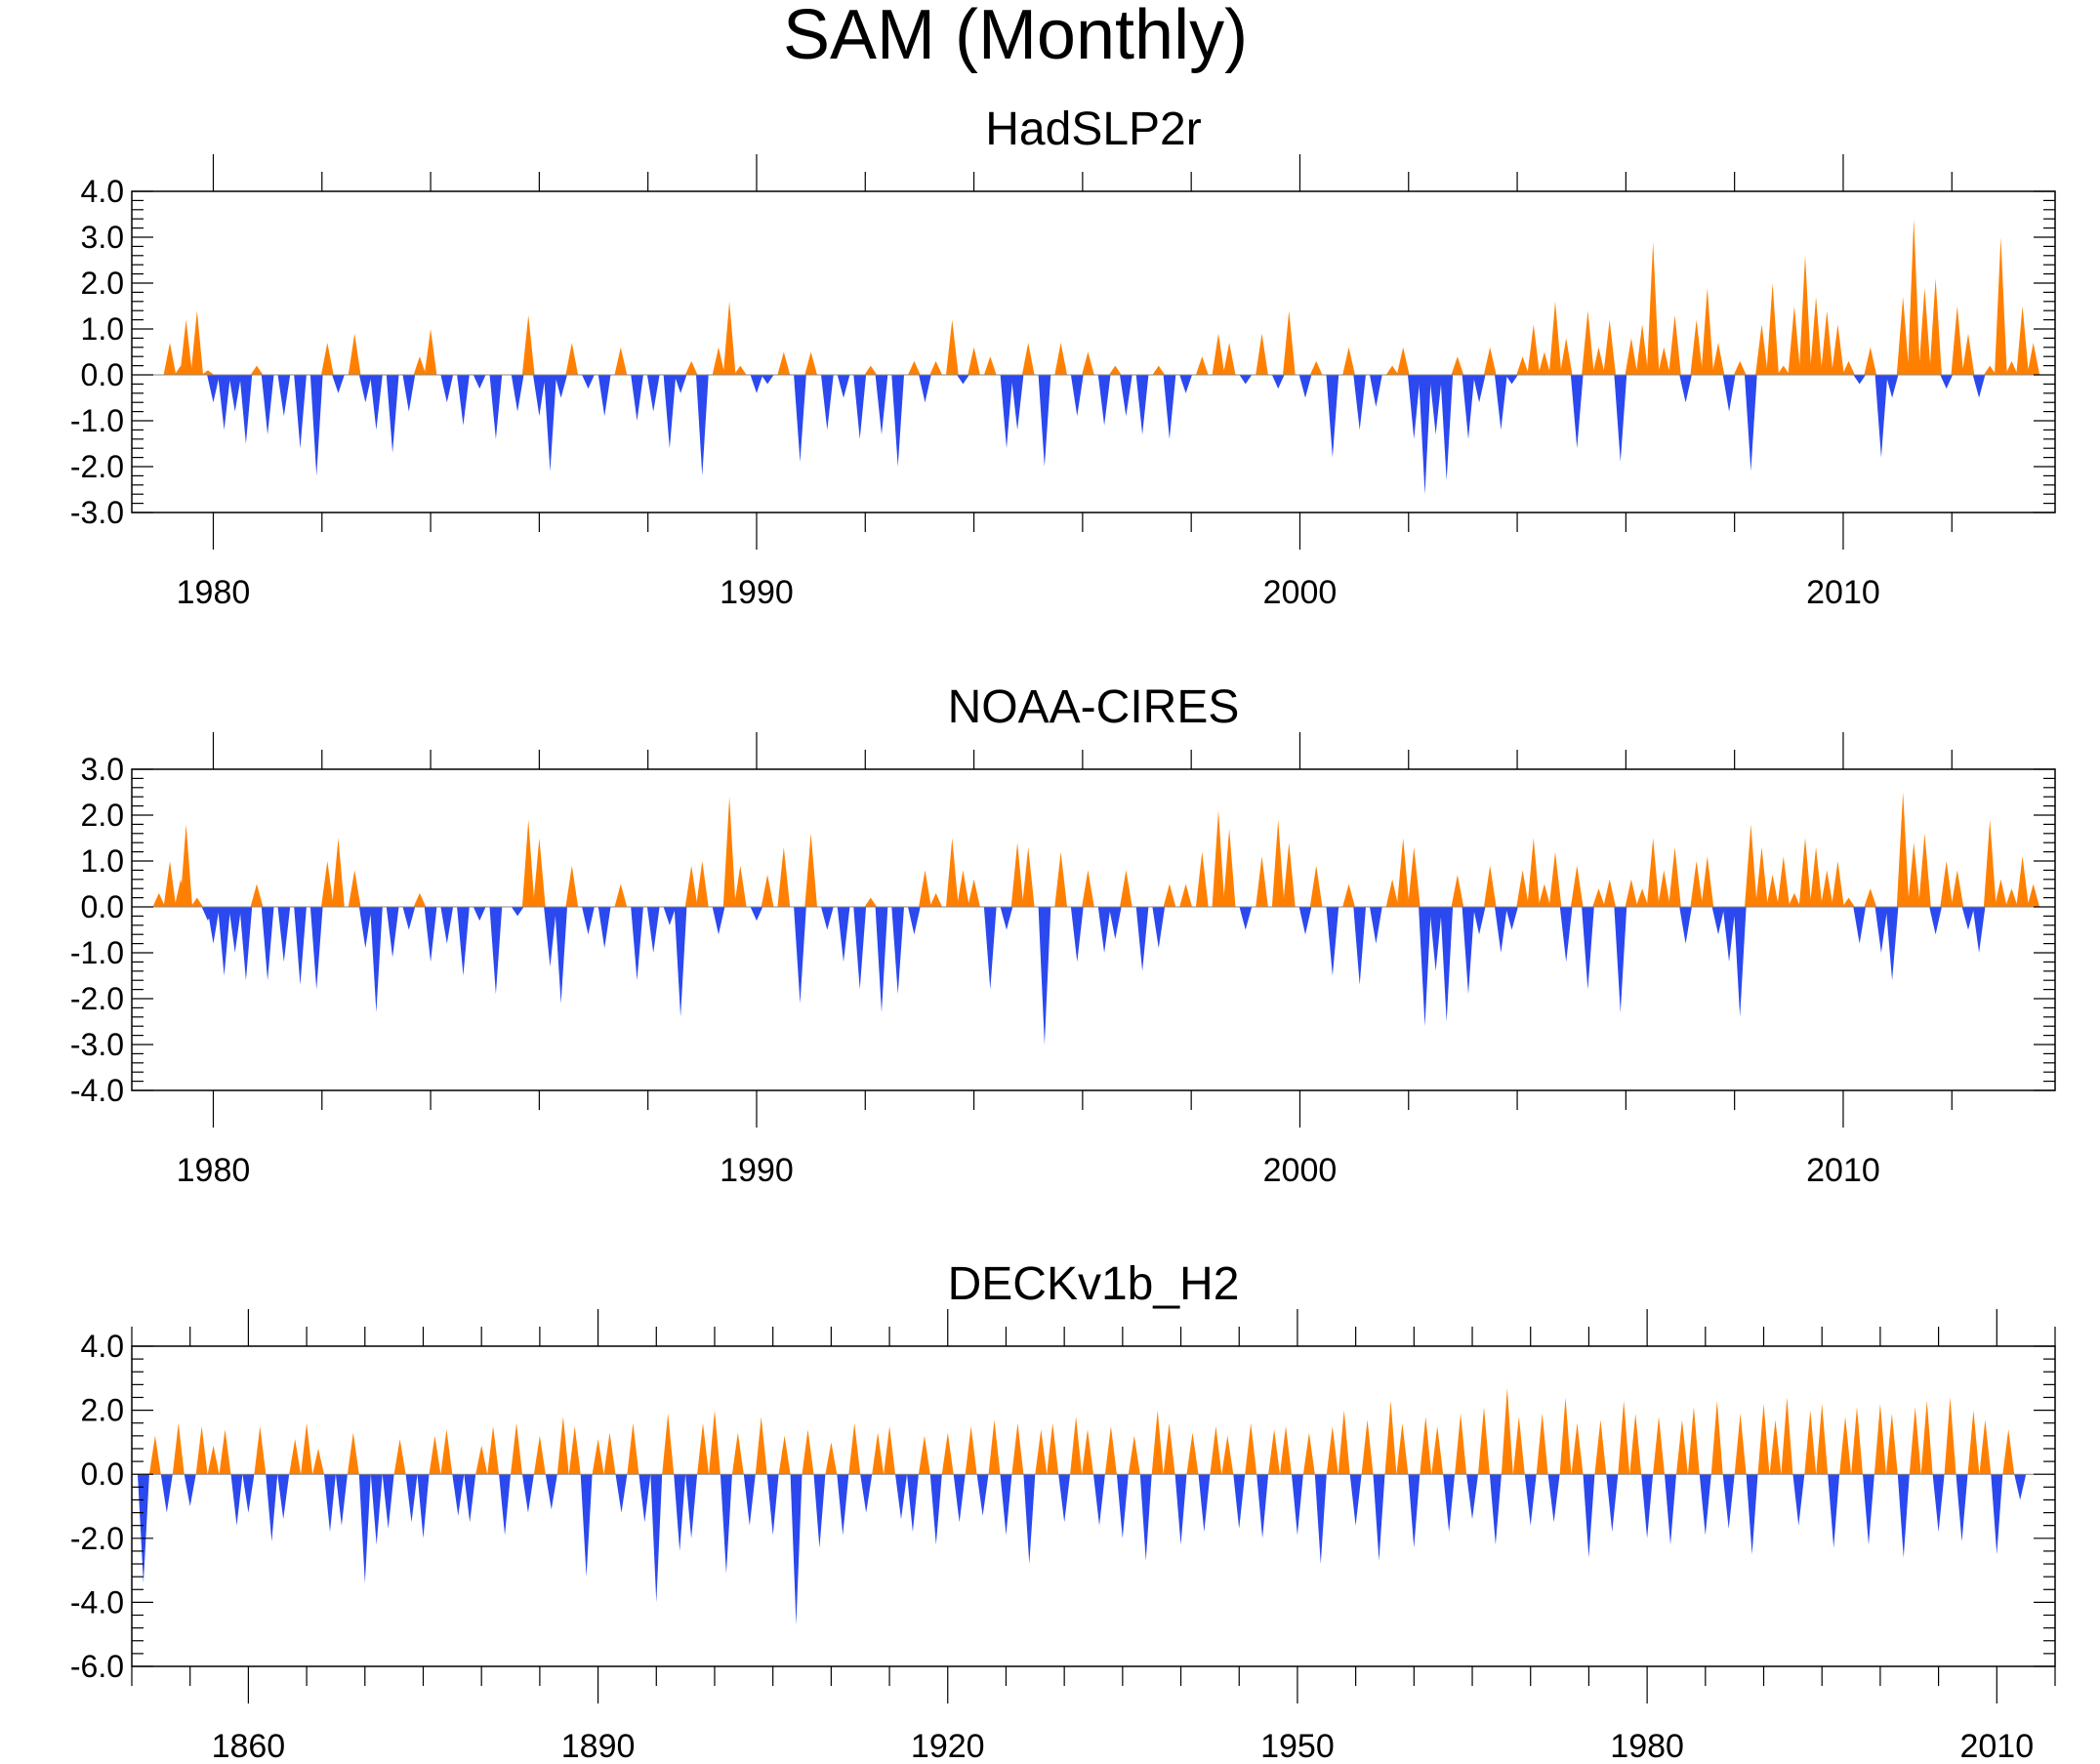 The image size is (2100, 1764). I want to click on y-tick-label: 1.0, so click(102, 861).